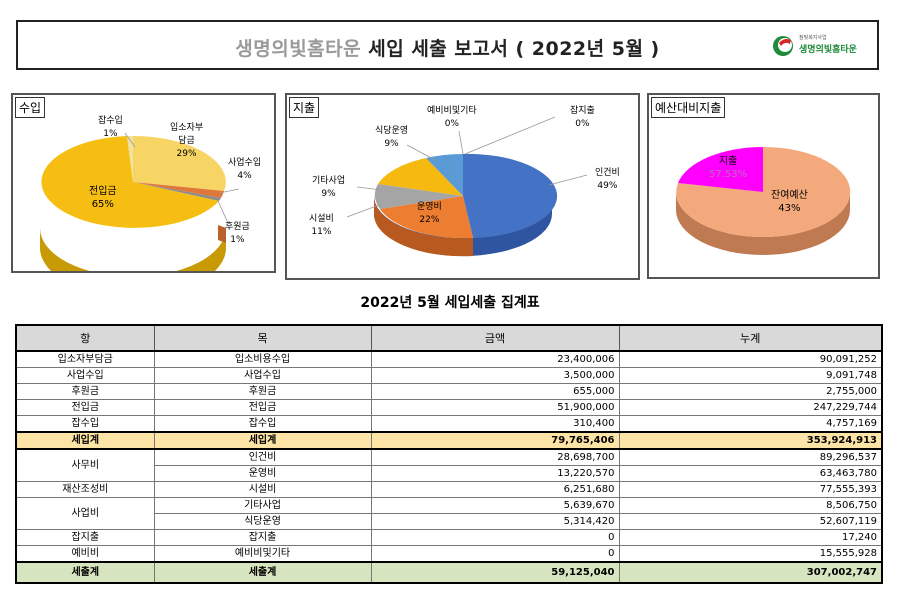  I want to click on cell-mok: 사업수입, so click(262, 375).